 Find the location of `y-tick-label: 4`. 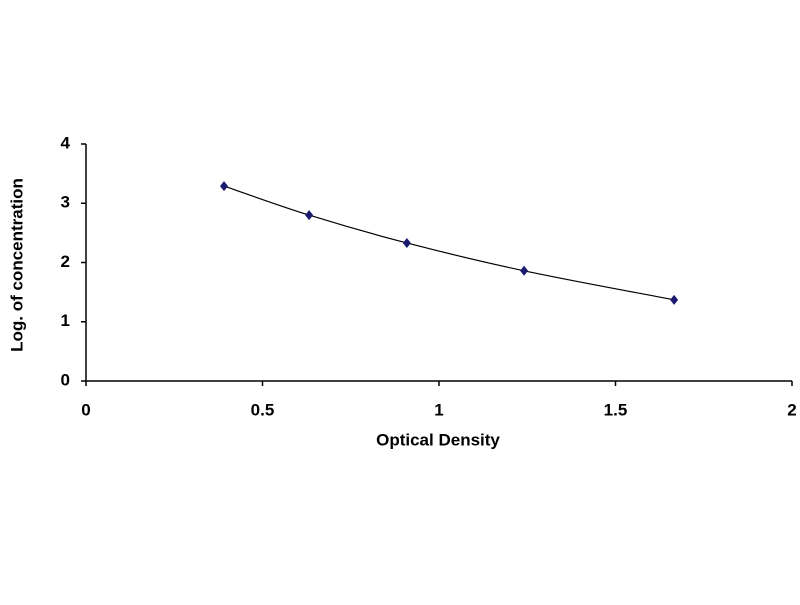

y-tick-label: 4 is located at coordinates (66, 142).